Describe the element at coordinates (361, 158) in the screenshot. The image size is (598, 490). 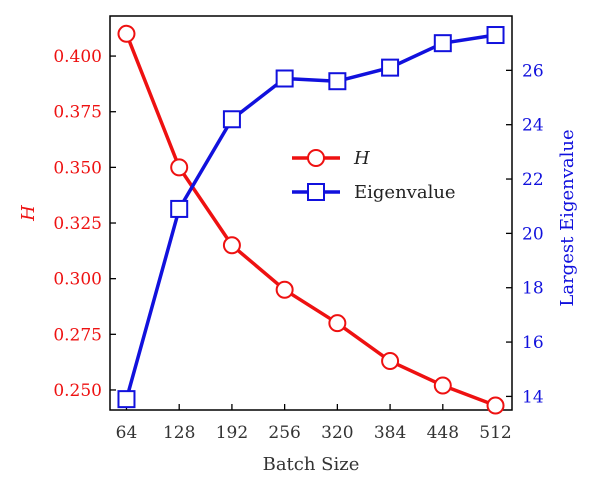
I see `legend-label-h: H` at that location.